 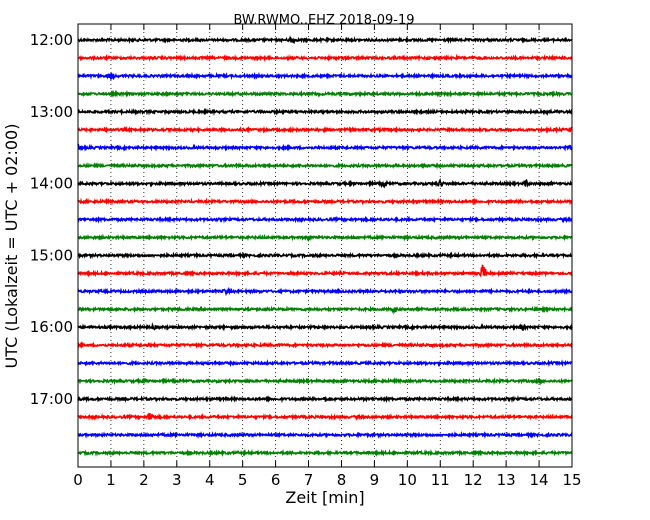 I want to click on trace-12:30, so click(x=325, y=76).